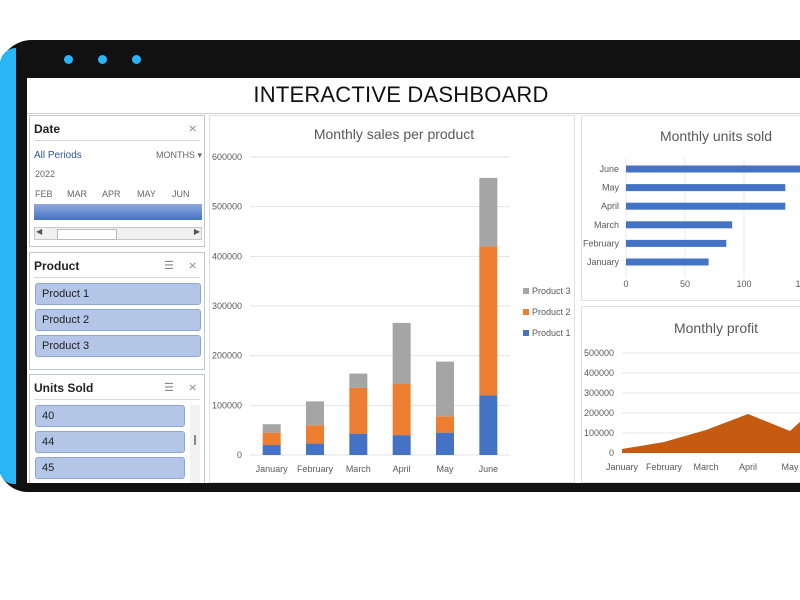 This screenshot has height=600, width=800. Describe the element at coordinates (118, 320) in the screenshot. I see `product-item-2: Product 2` at that location.